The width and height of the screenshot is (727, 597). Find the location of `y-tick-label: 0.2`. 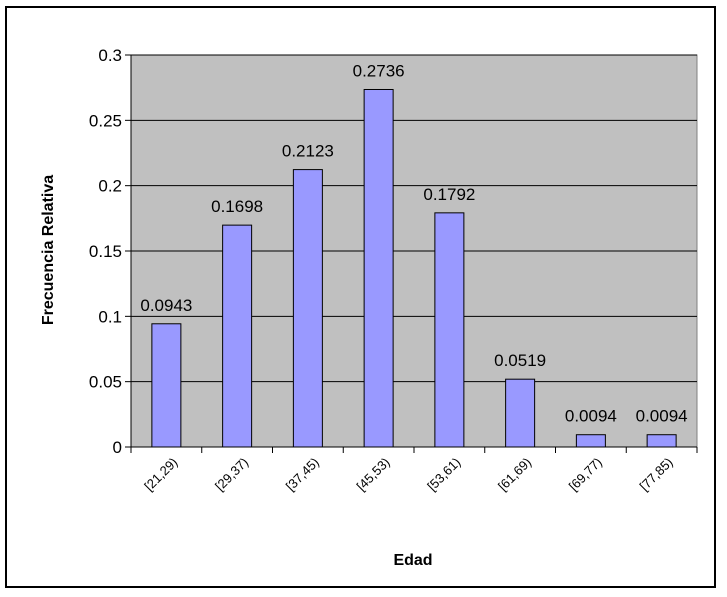

y-tick-label: 0.2 is located at coordinates (110, 186).